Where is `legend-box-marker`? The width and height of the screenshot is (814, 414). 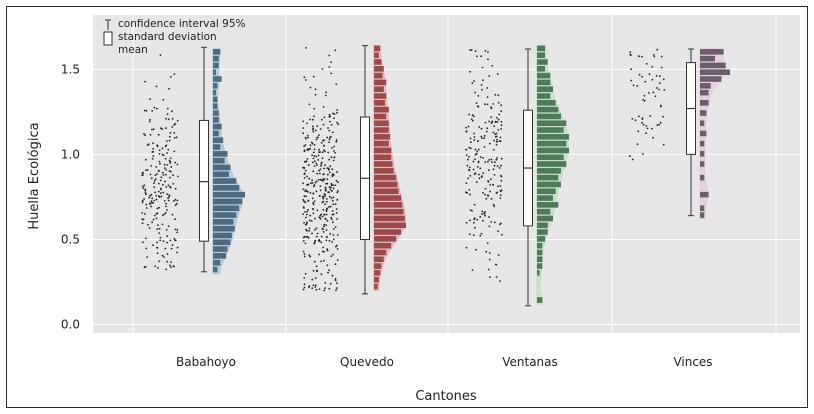 legend-box-marker is located at coordinates (108, 38).